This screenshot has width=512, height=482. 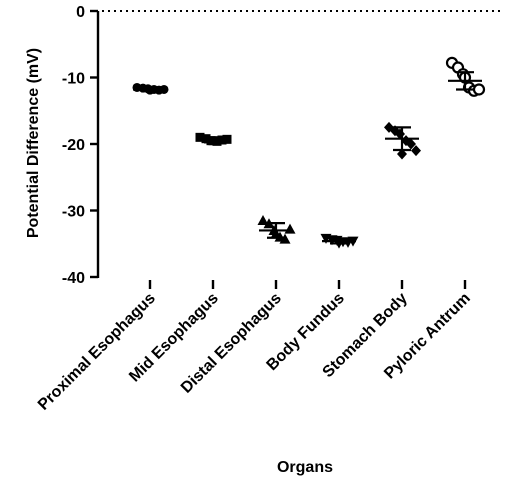 What do you see at coordinates (73, 79) in the screenshot?
I see `y-tick-label: -10` at bounding box center [73, 79].